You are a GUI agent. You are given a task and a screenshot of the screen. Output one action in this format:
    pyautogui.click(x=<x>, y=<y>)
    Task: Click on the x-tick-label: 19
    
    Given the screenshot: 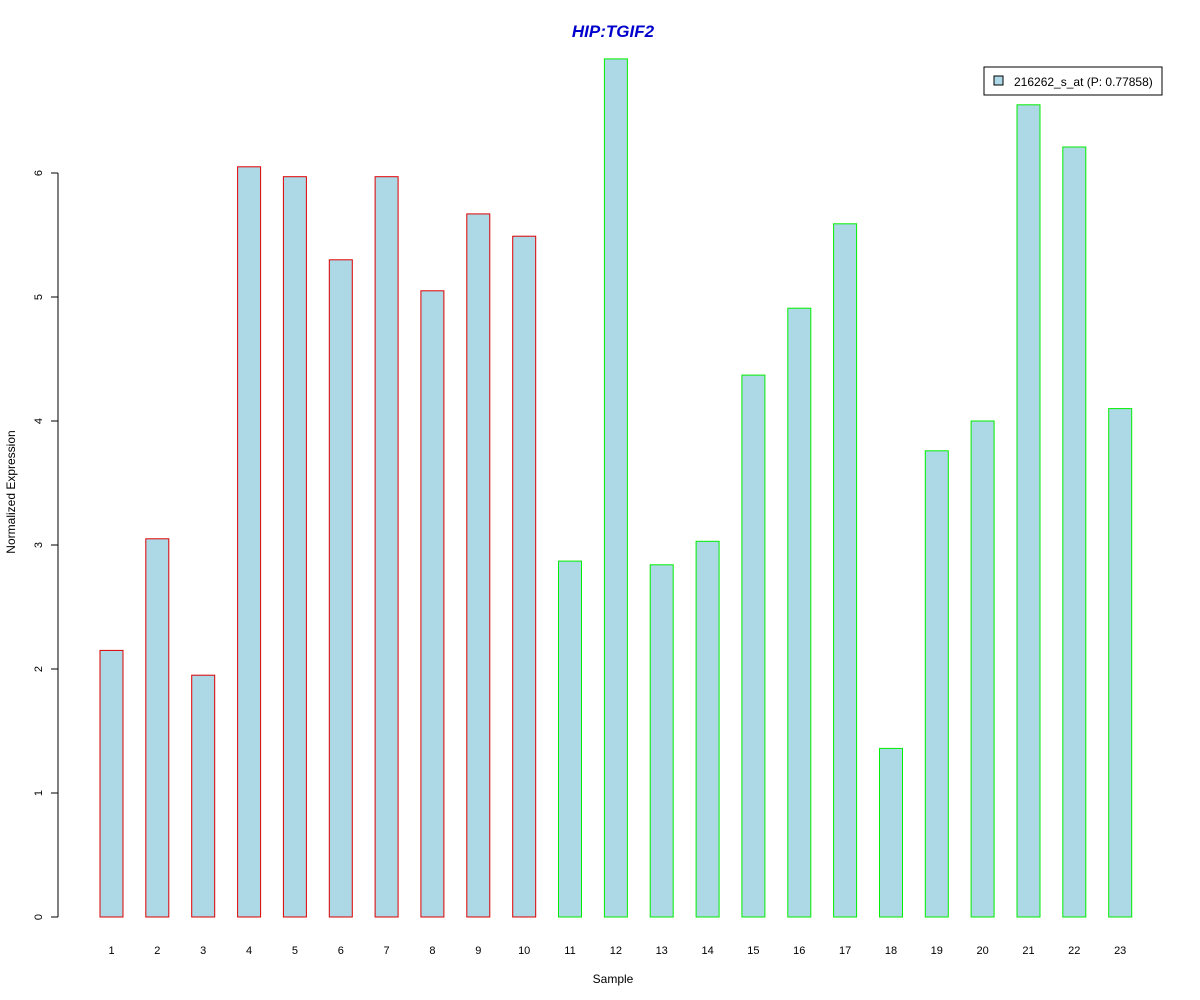 What is the action you would take?
    pyautogui.click(x=937, y=951)
    